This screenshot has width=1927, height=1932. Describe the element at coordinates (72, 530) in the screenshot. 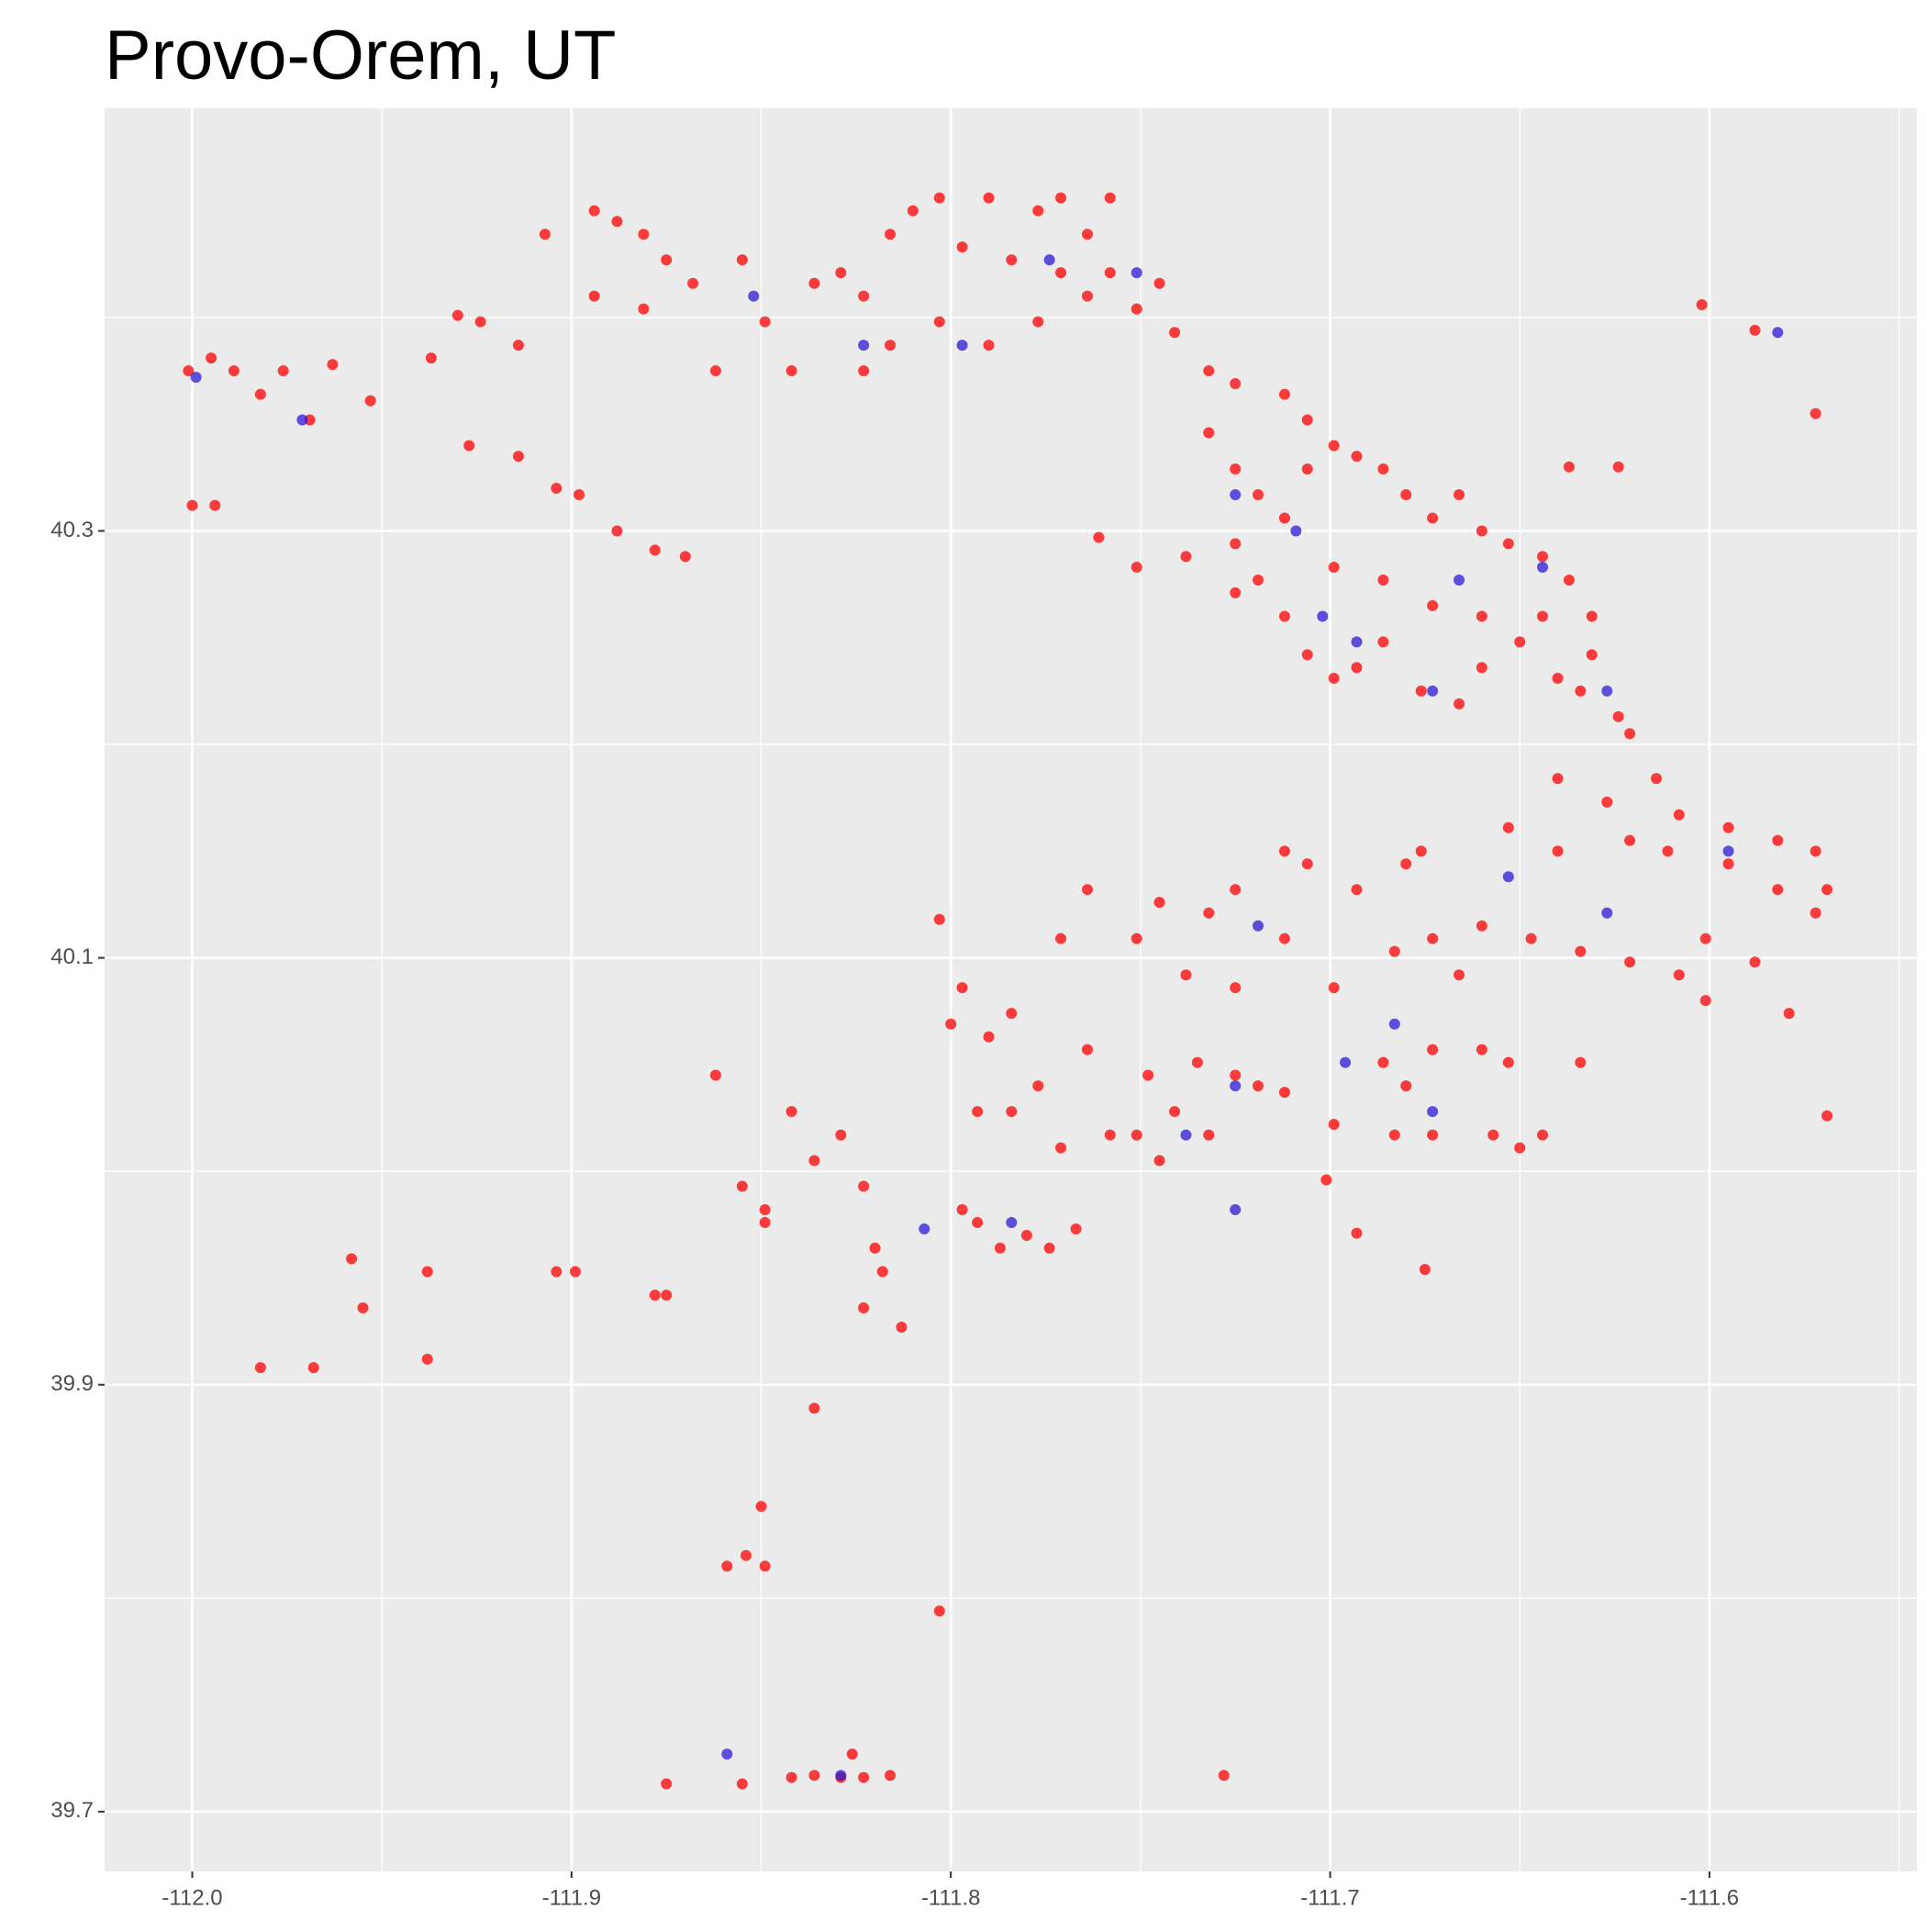

I see `y-tick-label: 40.3` at that location.